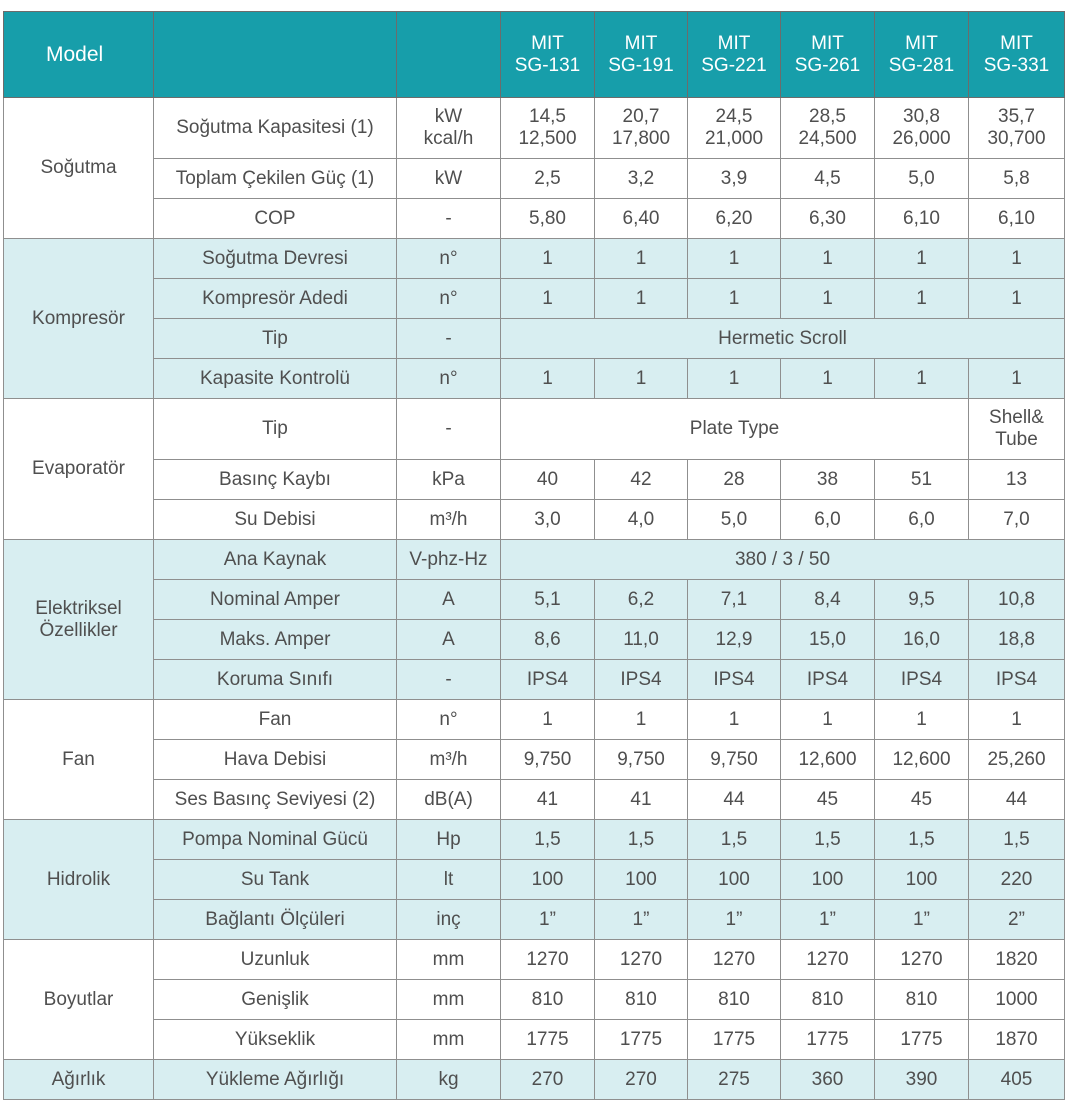  Describe the element at coordinates (734, 429) in the screenshot. I see `merged-value-cell: Plate Type` at that location.